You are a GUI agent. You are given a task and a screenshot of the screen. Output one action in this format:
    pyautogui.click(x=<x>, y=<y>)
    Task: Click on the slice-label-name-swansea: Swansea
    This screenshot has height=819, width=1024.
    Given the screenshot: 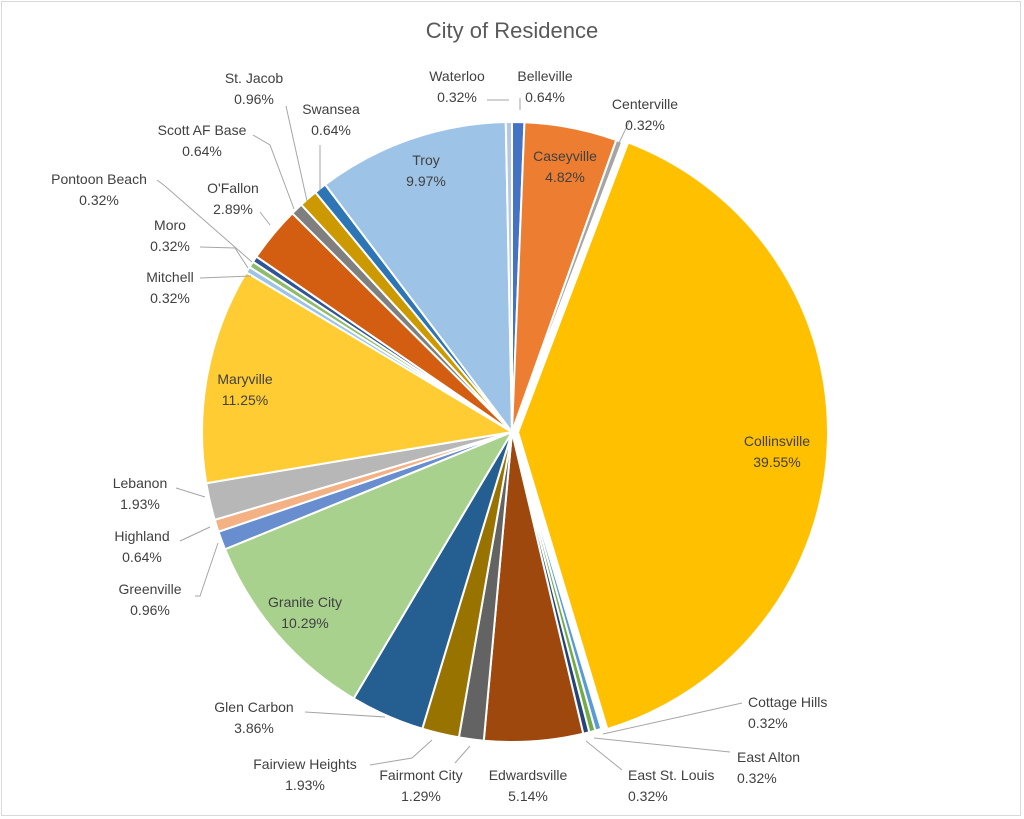 What is the action you would take?
    pyautogui.click(x=331, y=109)
    